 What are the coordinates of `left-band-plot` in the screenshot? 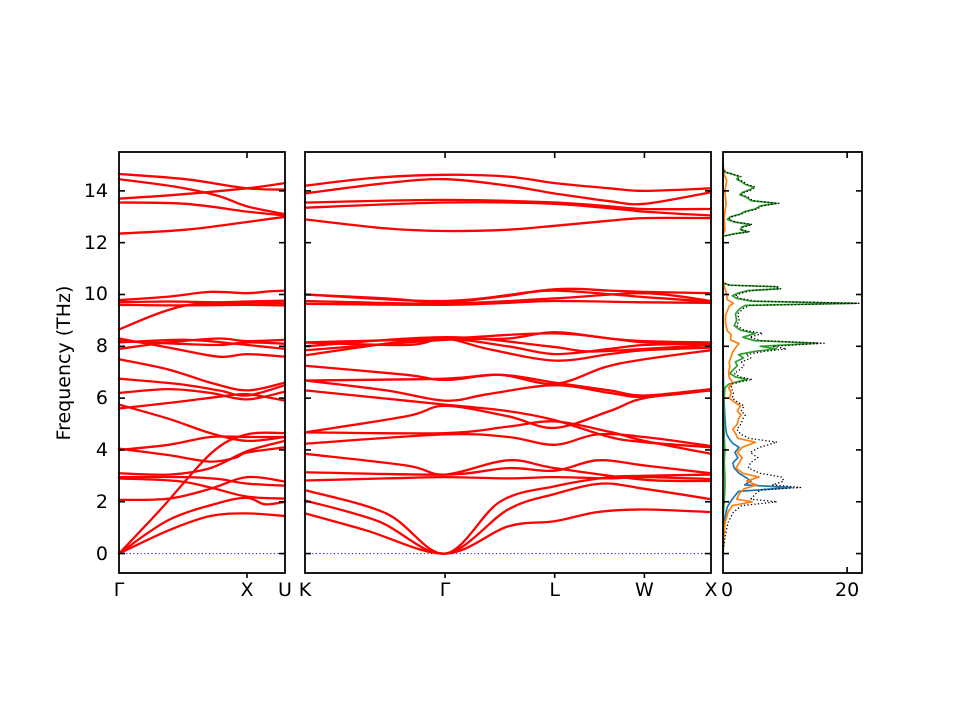 It's located at (202, 364).